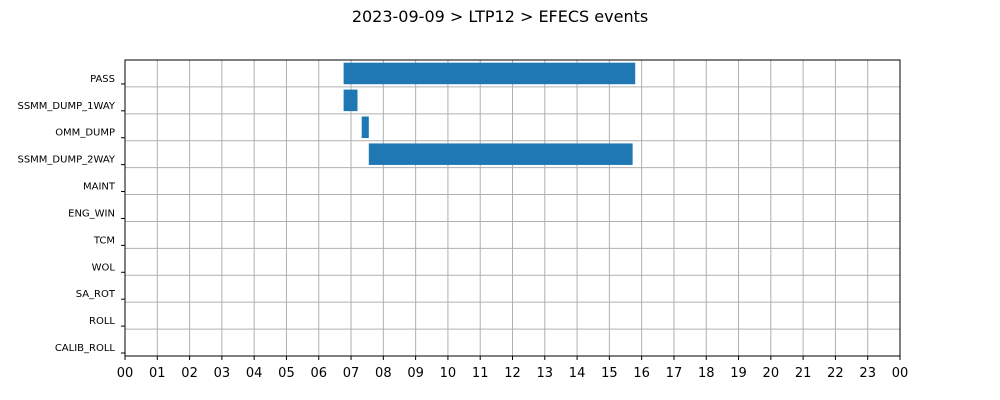 The width and height of the screenshot is (1000, 400). I want to click on y-tick-label: ROLL, so click(102, 321).